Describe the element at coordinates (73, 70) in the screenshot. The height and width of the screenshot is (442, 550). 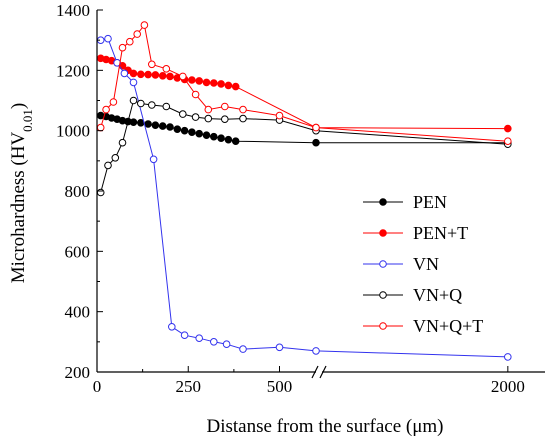
I see `y-tick-label: 1200` at that location.